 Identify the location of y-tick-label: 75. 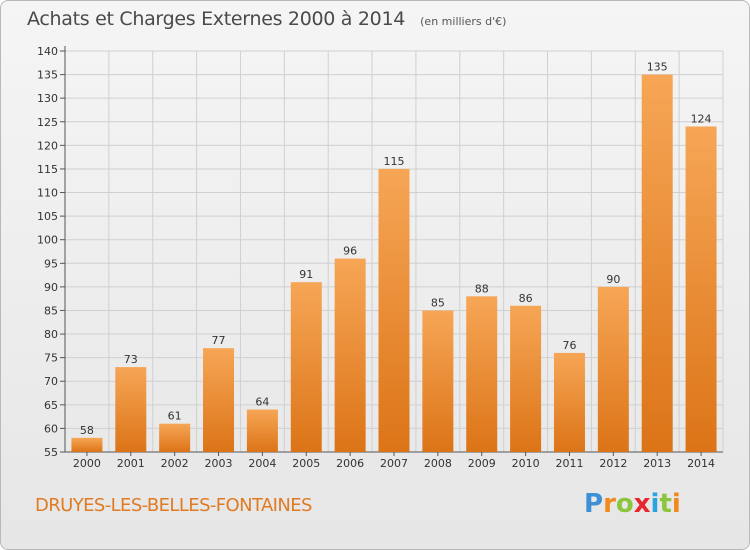
(51, 358).